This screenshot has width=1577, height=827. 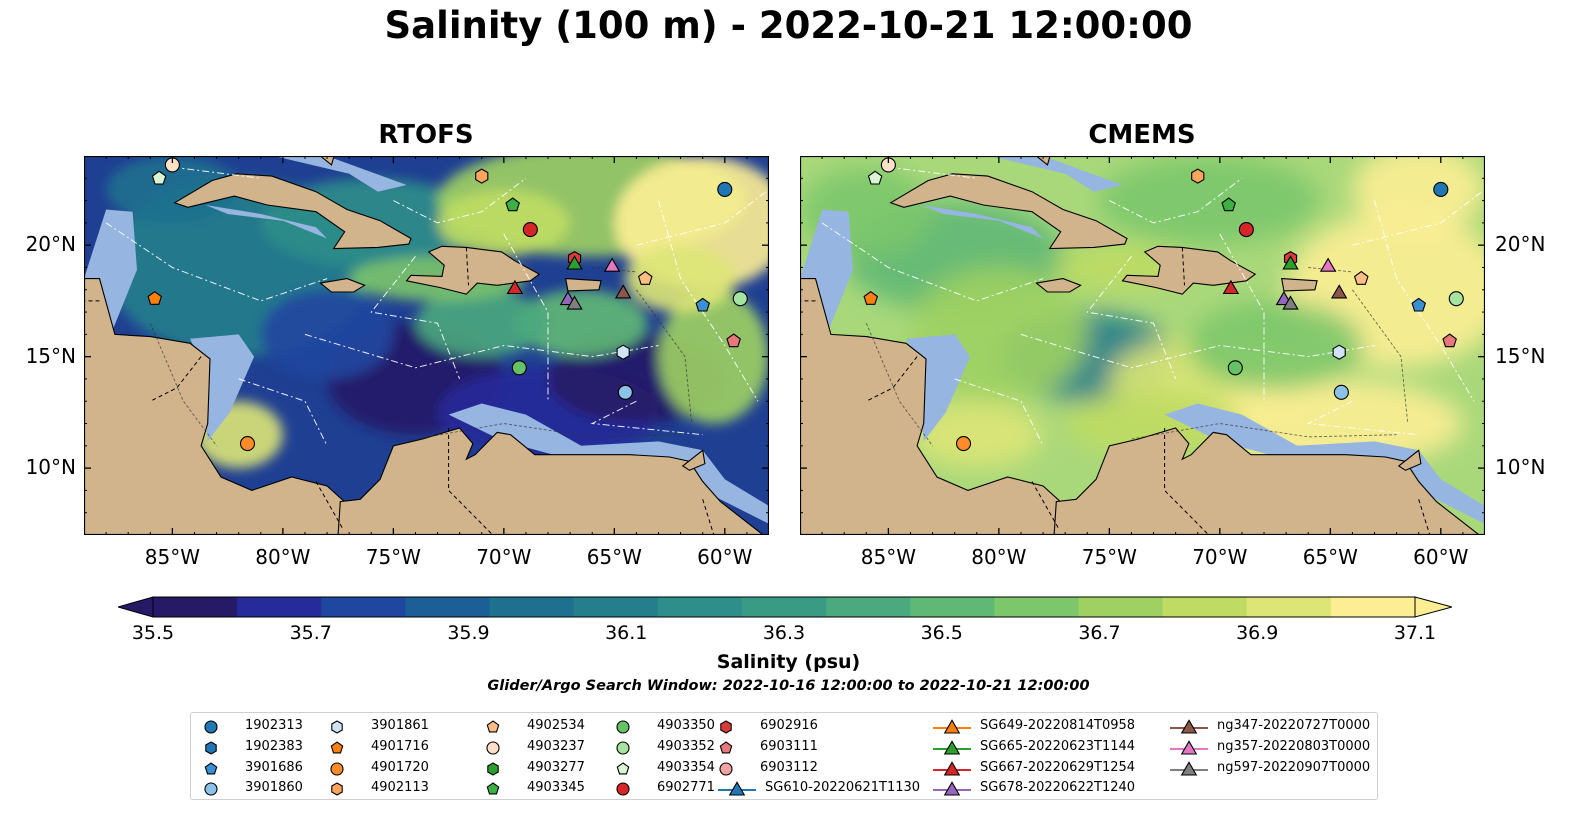 I want to click on colorbar-tick-label: 36.9, so click(x=1257, y=633).